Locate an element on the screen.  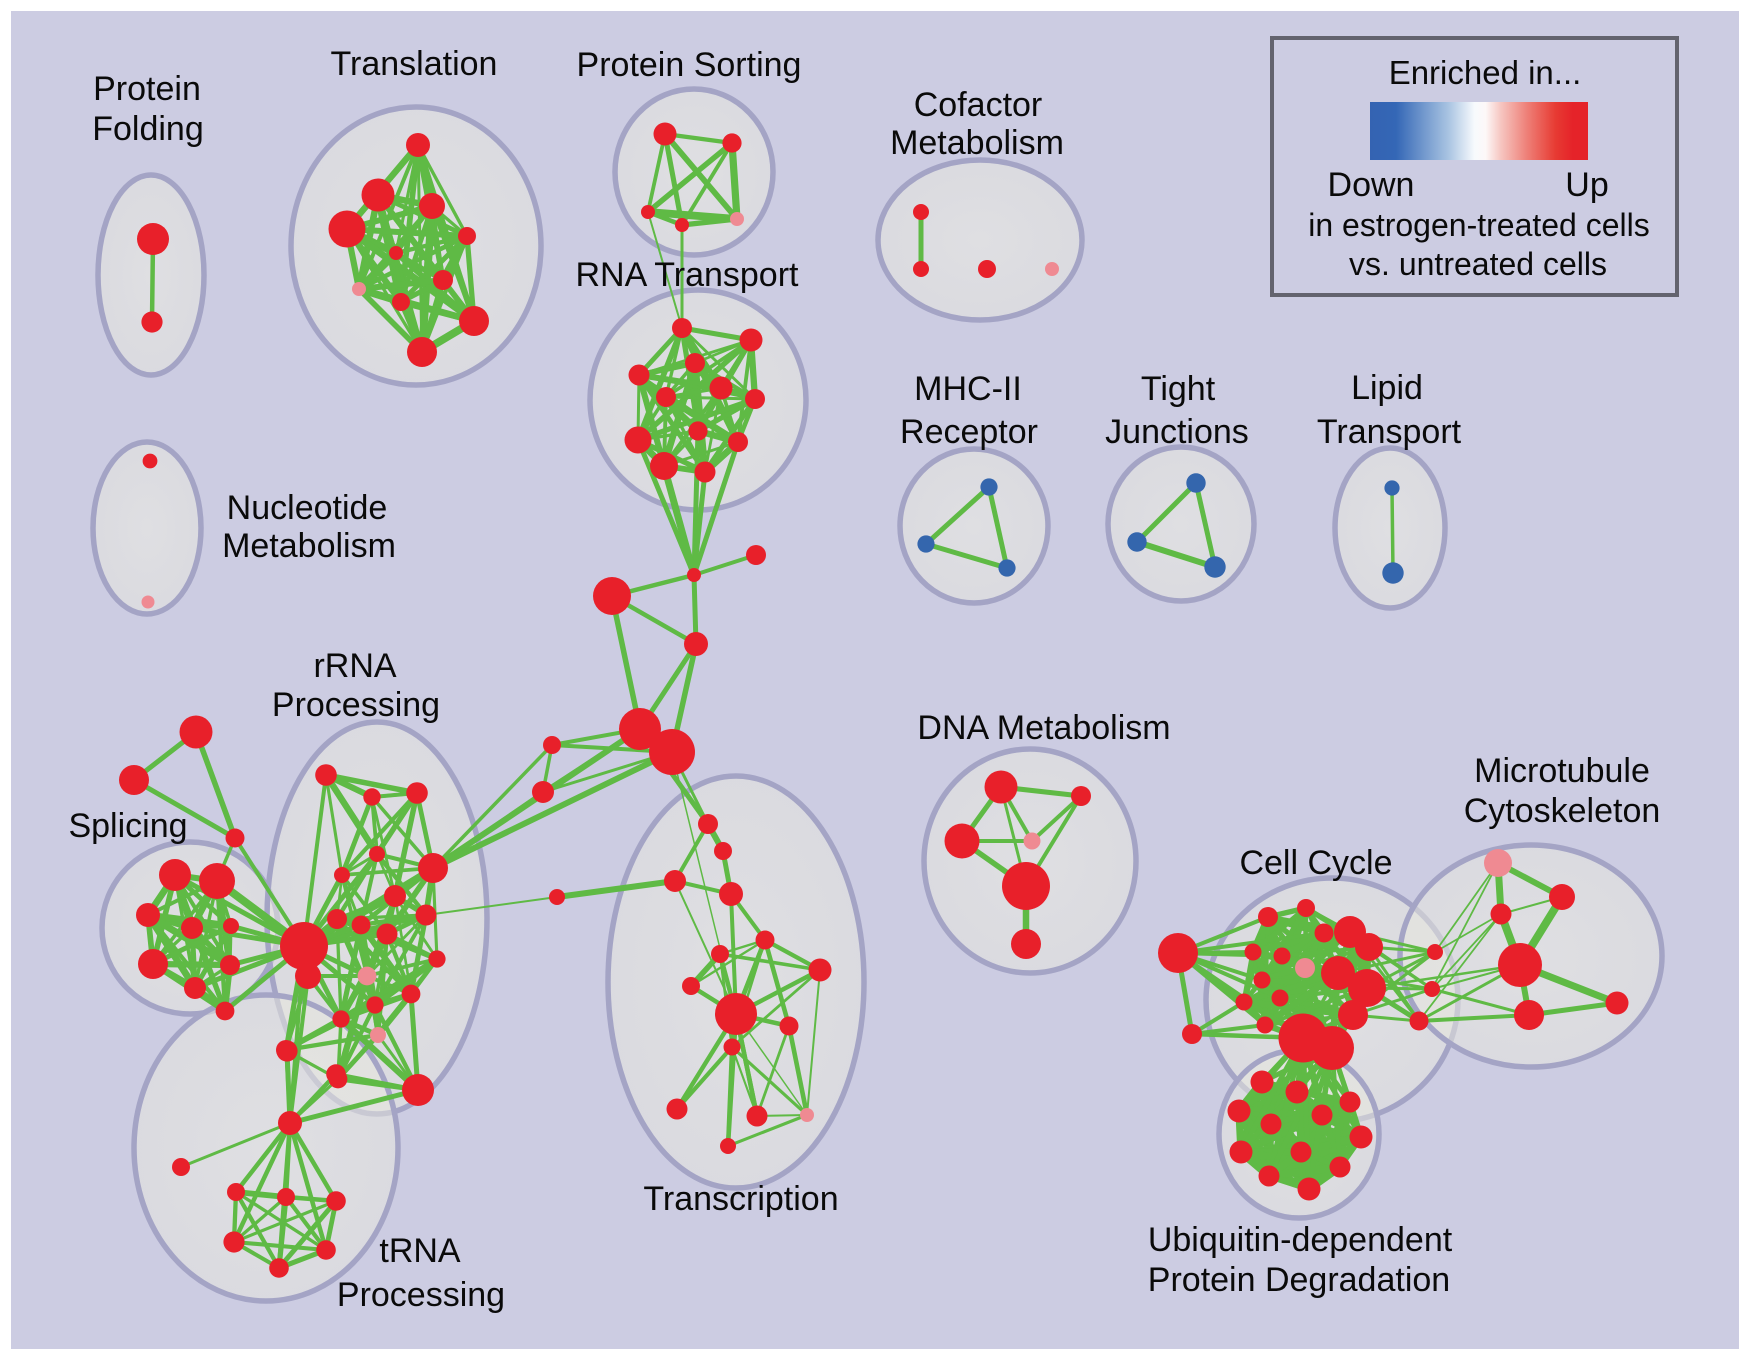
svg-text: Splicing is located at coordinates (127, 826).